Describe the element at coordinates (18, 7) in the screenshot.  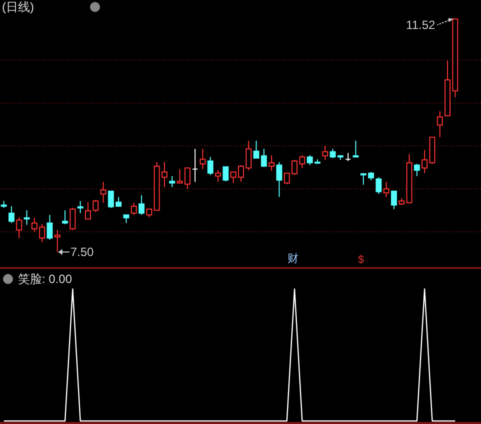
I see `chart-title: (日线)` at that location.